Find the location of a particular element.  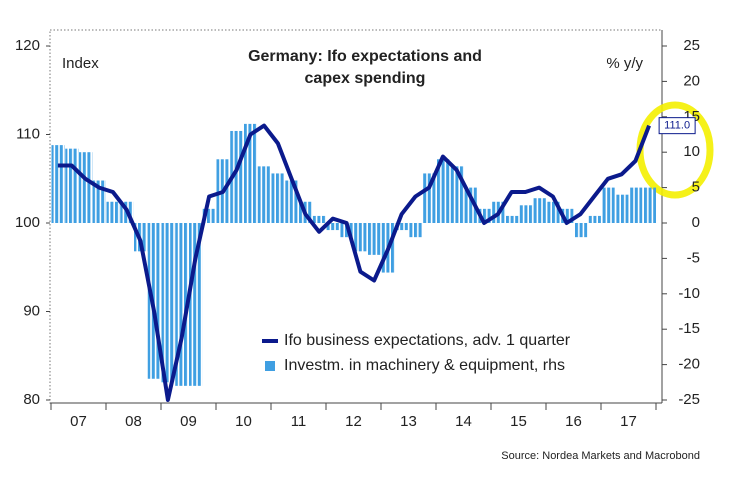

y2-tick-label: -15 is located at coordinates (689, 328).